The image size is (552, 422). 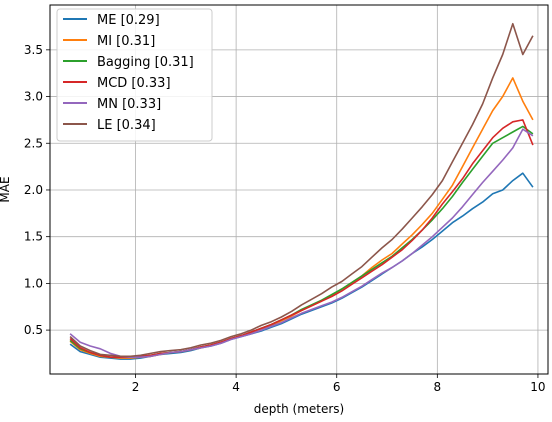 I want to click on y-tick-label: 1.5, so click(x=33, y=237).